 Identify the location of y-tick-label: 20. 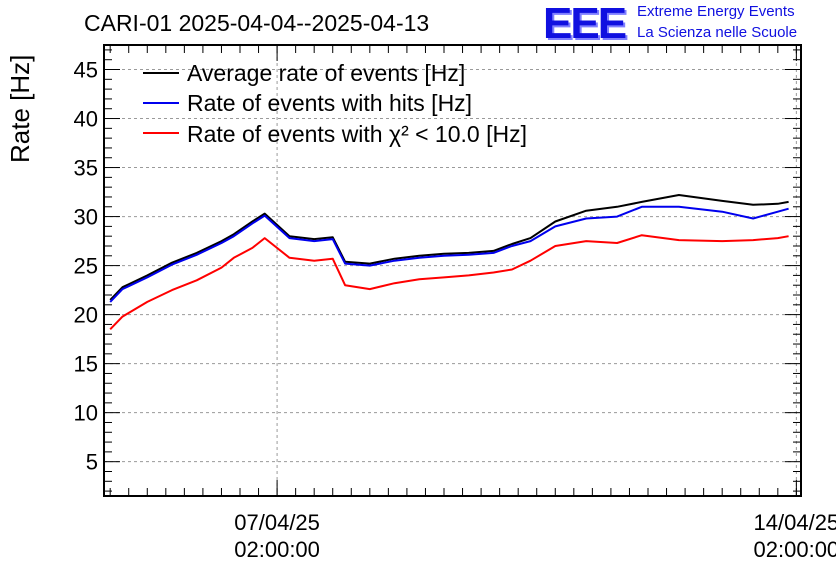
(86, 315).